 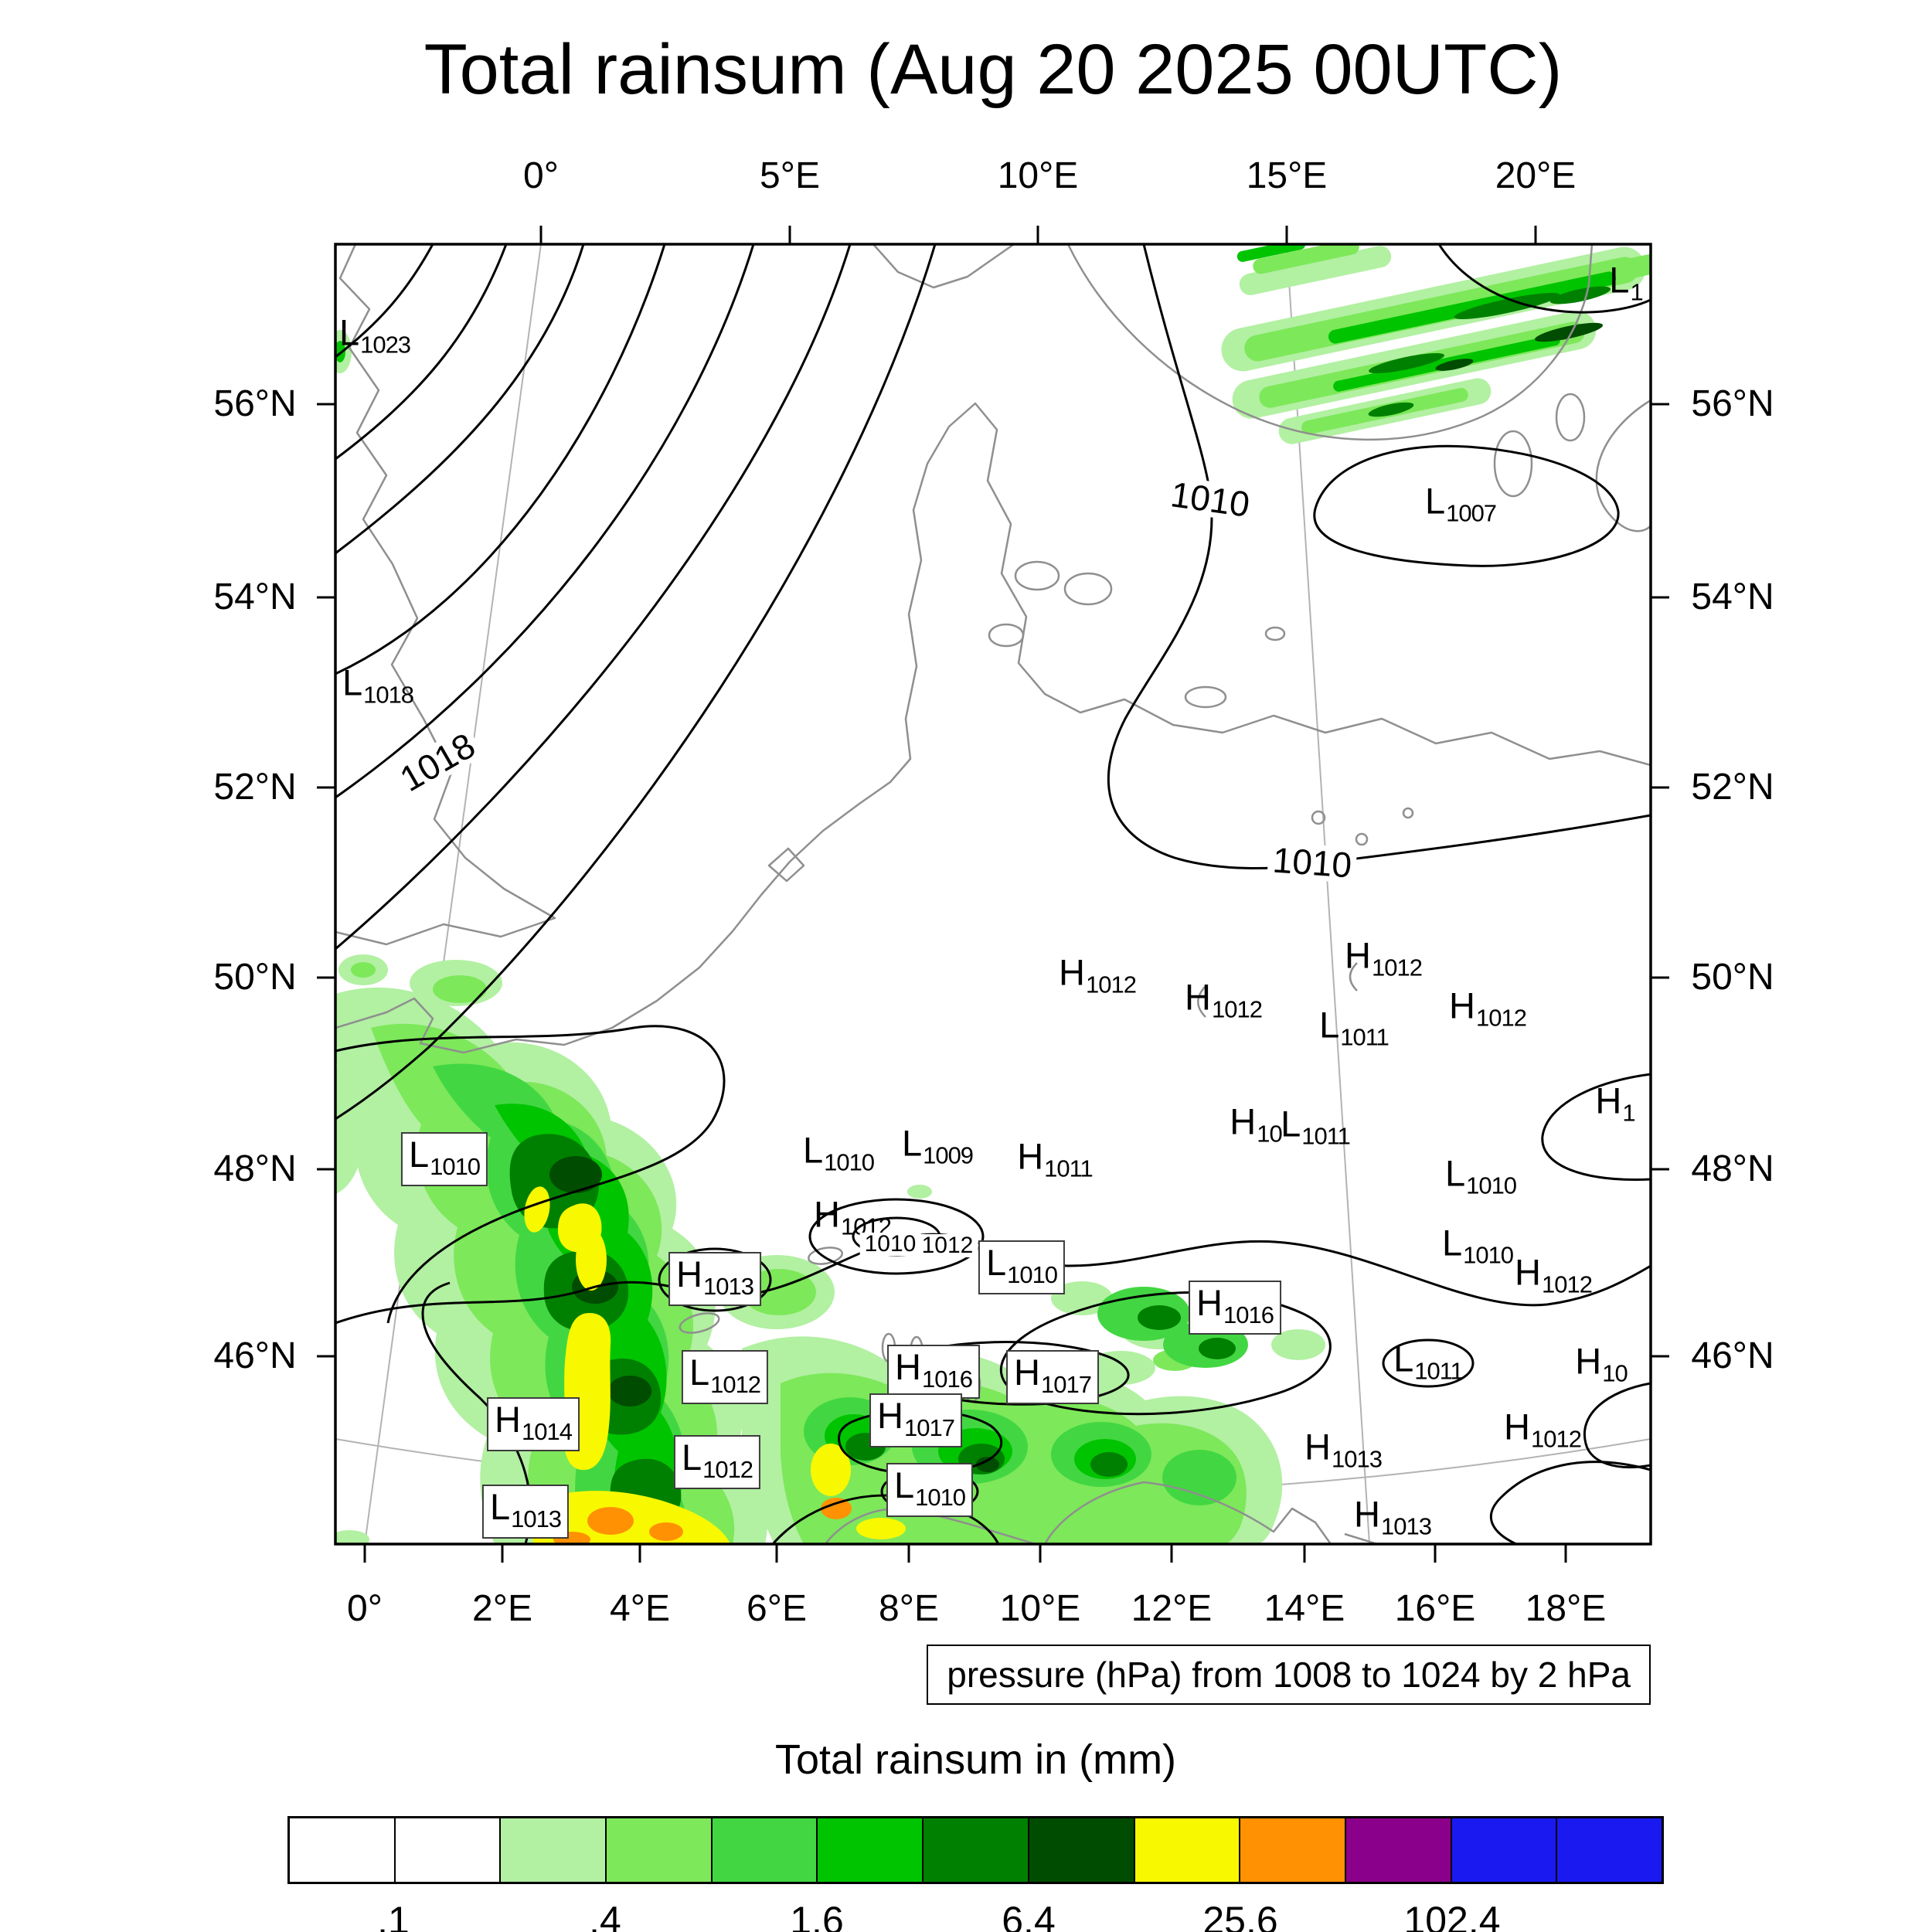 What do you see at coordinates (1040, 1609) in the screenshot?
I see `tick-label-bottom: 10°E` at bounding box center [1040, 1609].